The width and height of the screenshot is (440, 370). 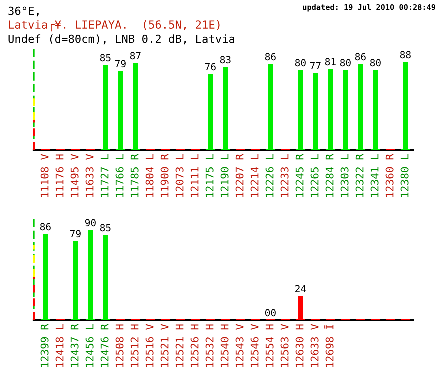 What do you see at coordinates (360, 176) in the screenshot?
I see `x-tick-label: 12322 R` at bounding box center [360, 176].